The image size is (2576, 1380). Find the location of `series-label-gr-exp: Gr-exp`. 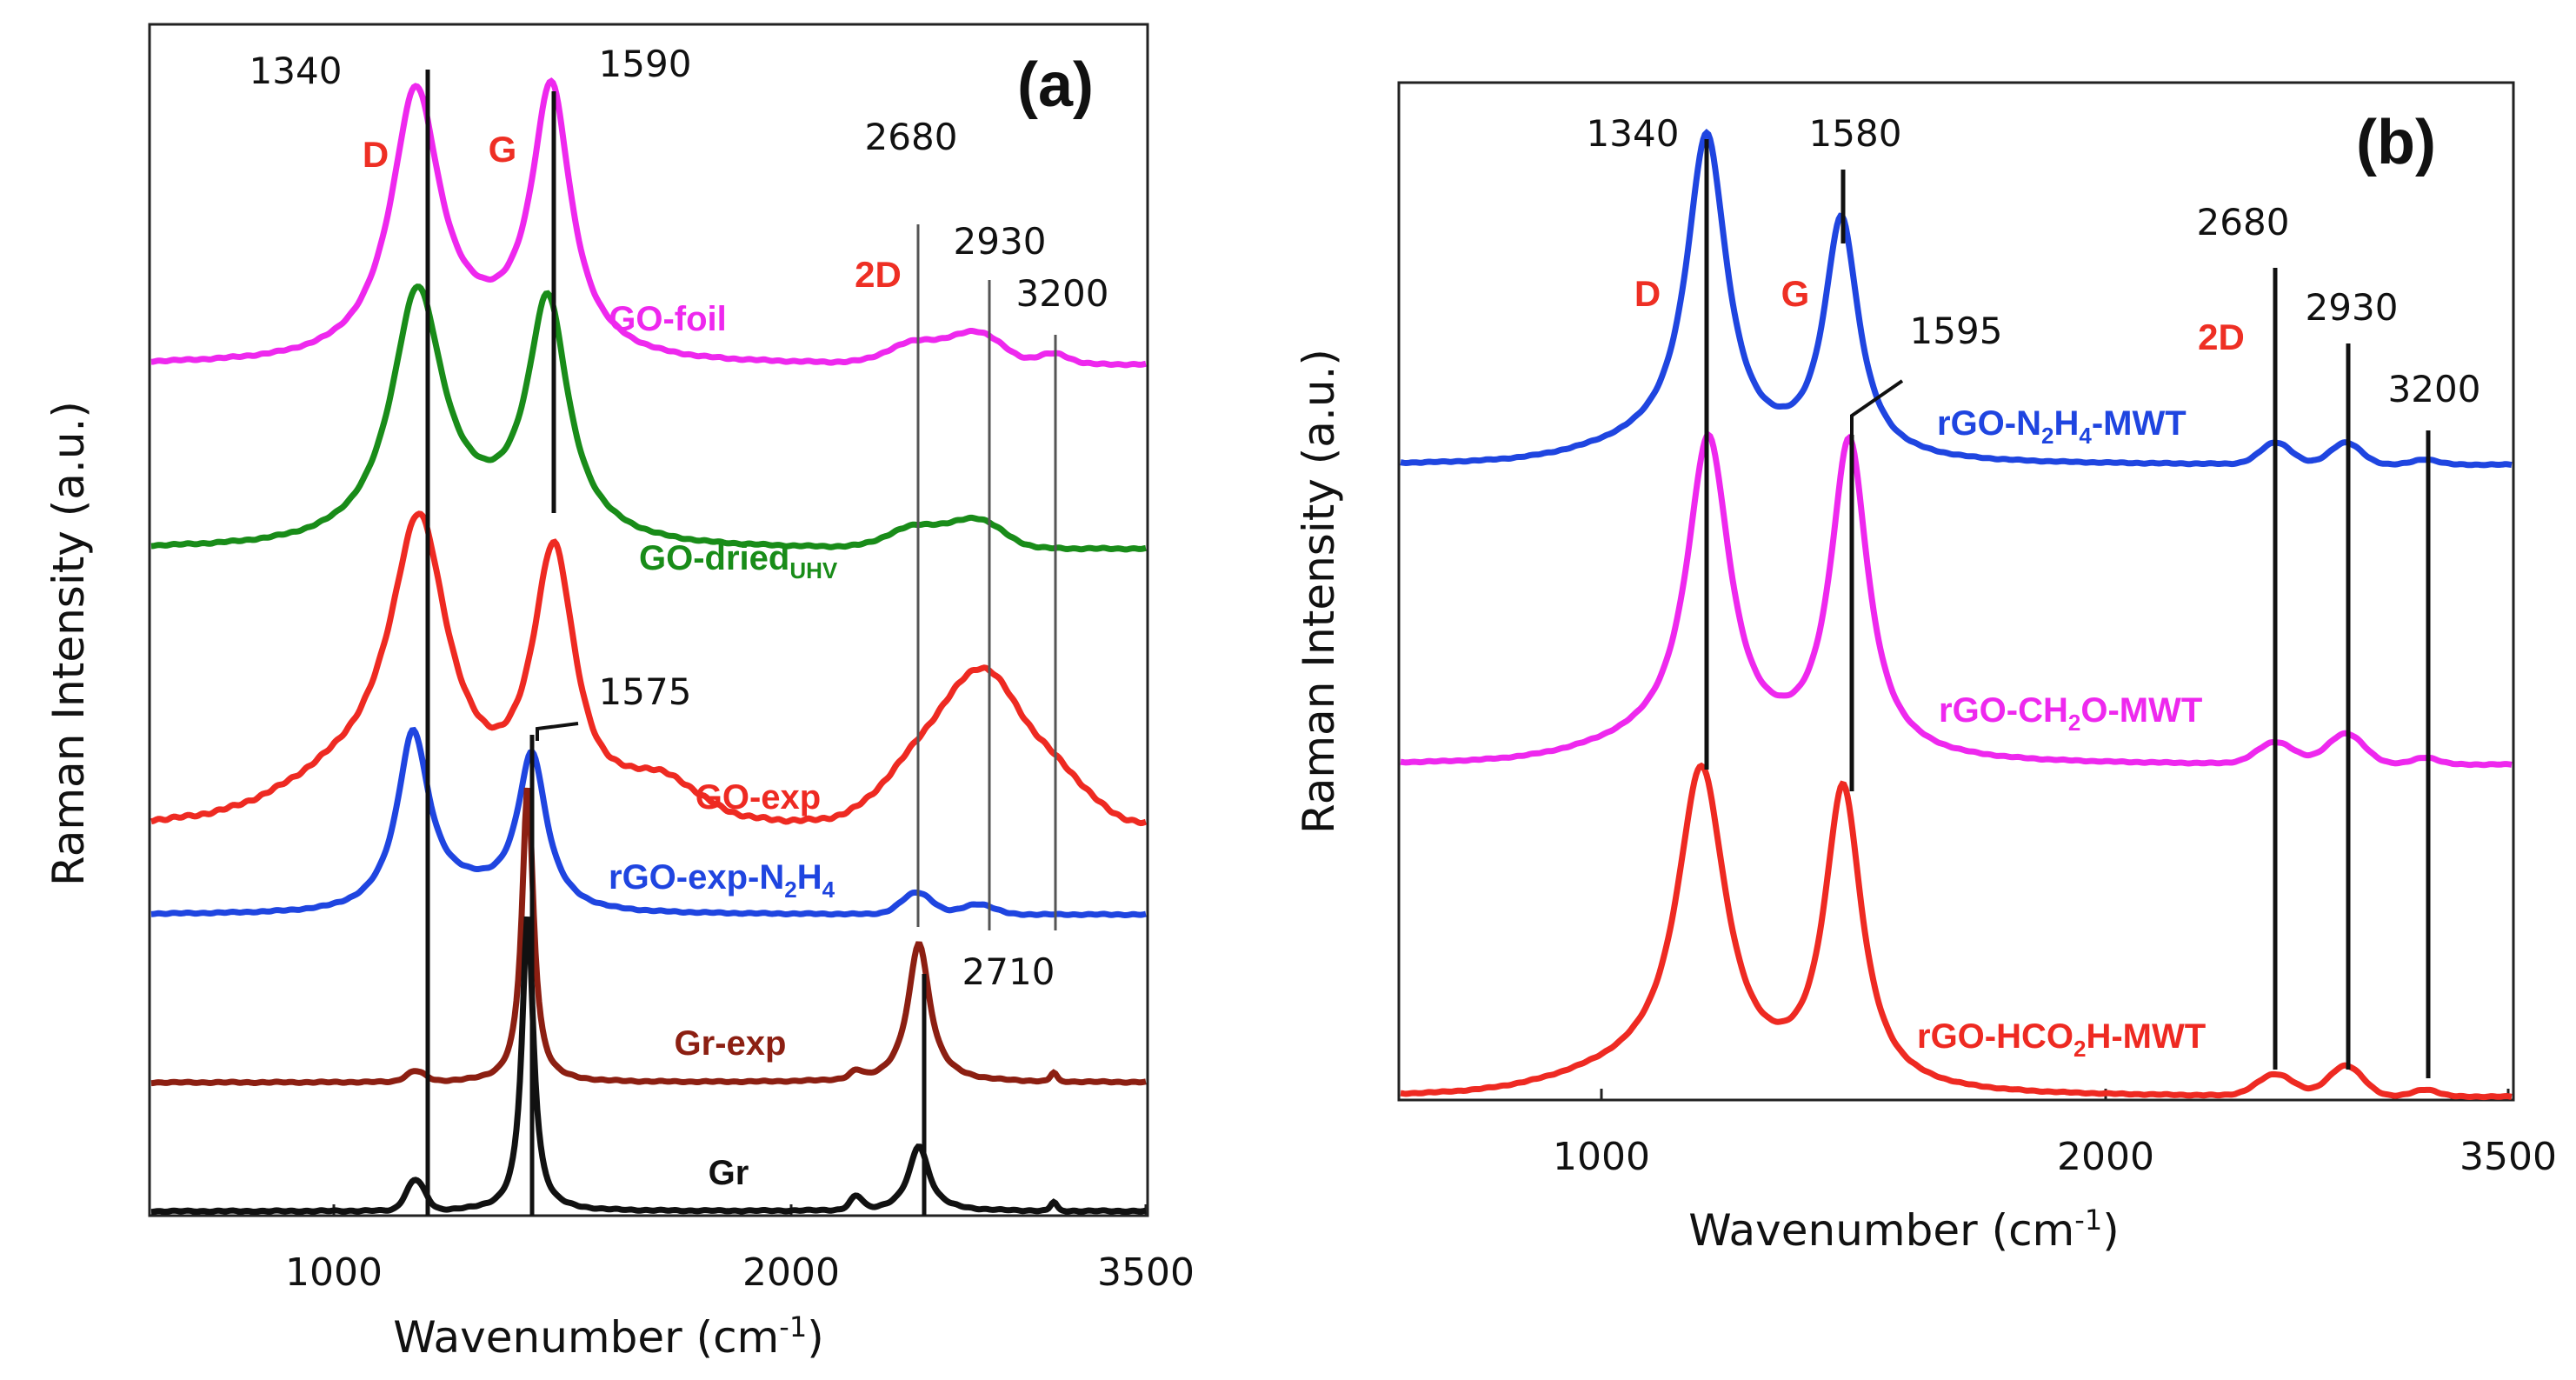

series-label-gr-exp: Gr-exp is located at coordinates (731, 1043).